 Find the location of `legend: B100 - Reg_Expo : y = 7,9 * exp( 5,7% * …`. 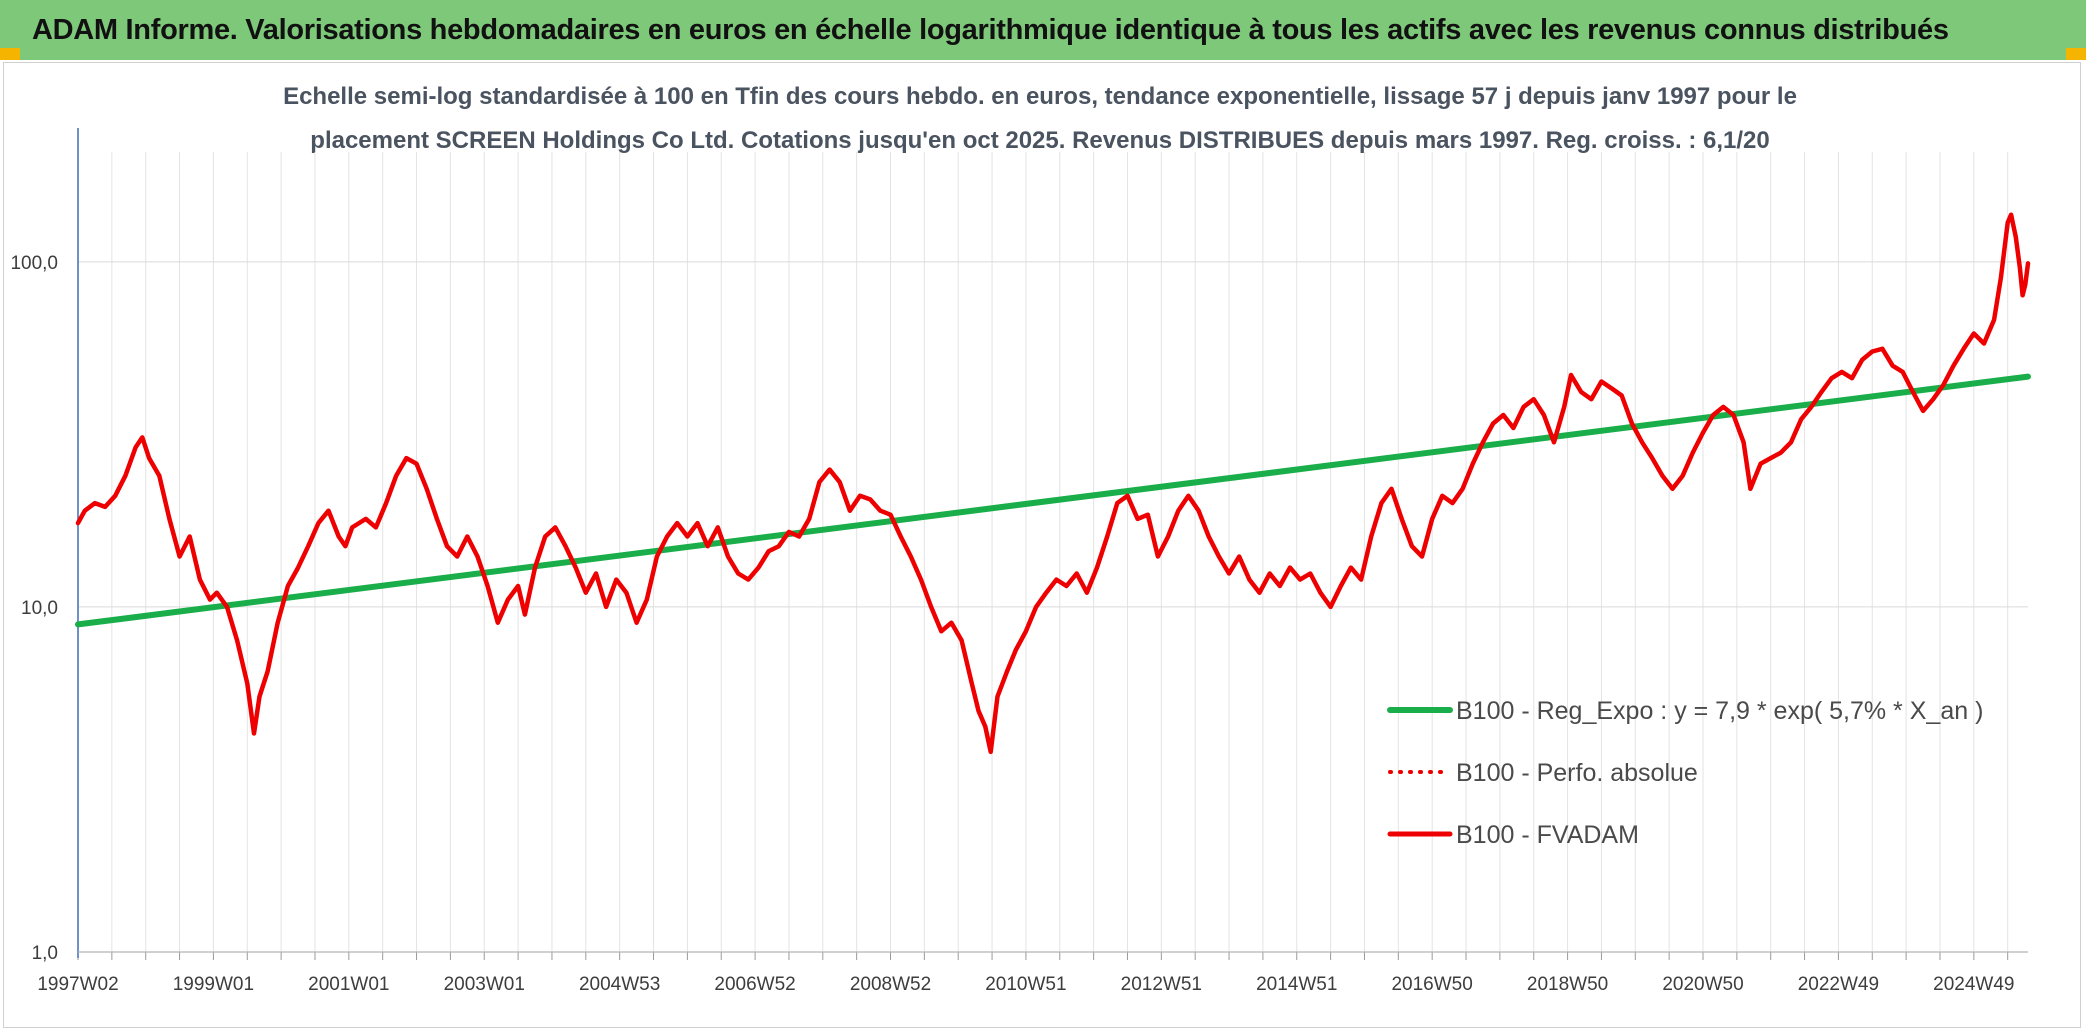

legend: B100 - Reg_Expo : y = 7,9 * exp( 5,7% * … is located at coordinates (1685, 773).